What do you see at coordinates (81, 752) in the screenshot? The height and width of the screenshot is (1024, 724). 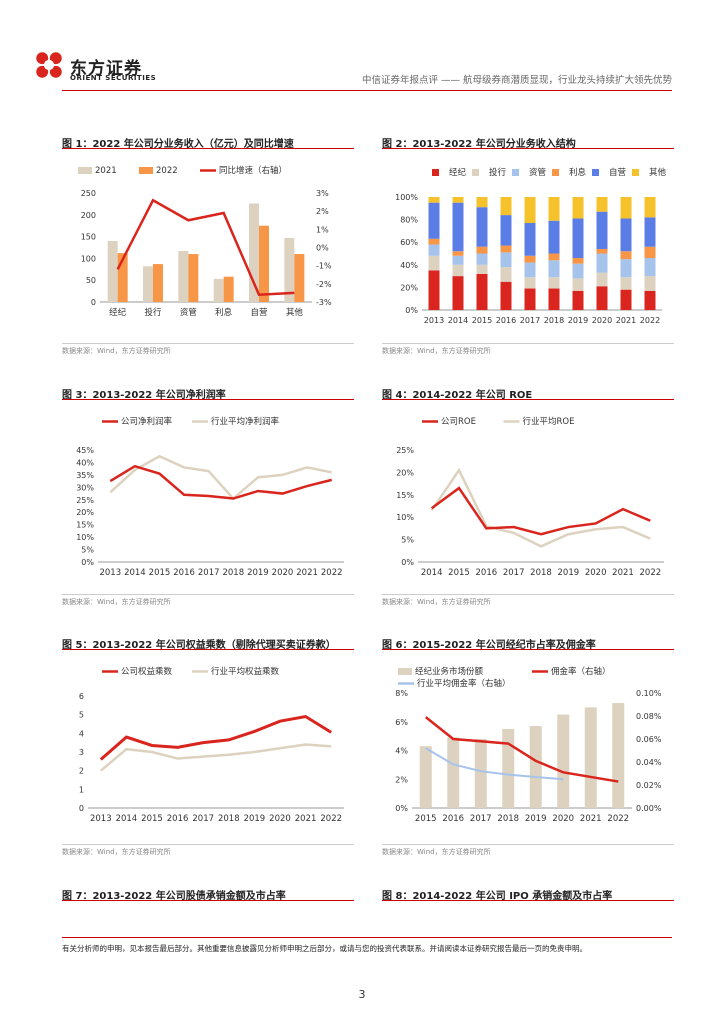 I see `y-tick-label: 3` at bounding box center [81, 752].